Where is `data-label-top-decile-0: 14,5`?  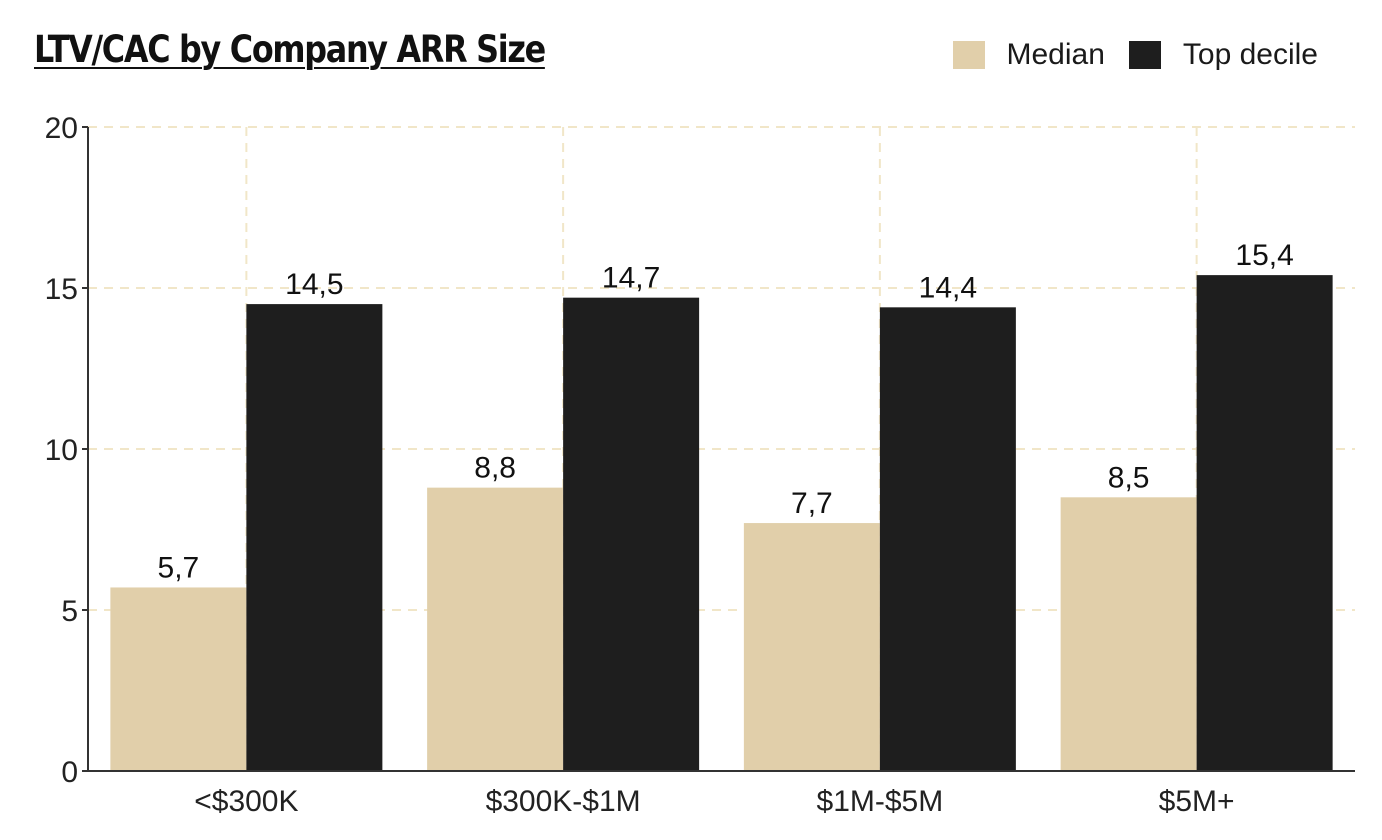 data-label-top-decile-0: 14,5 is located at coordinates (314, 284).